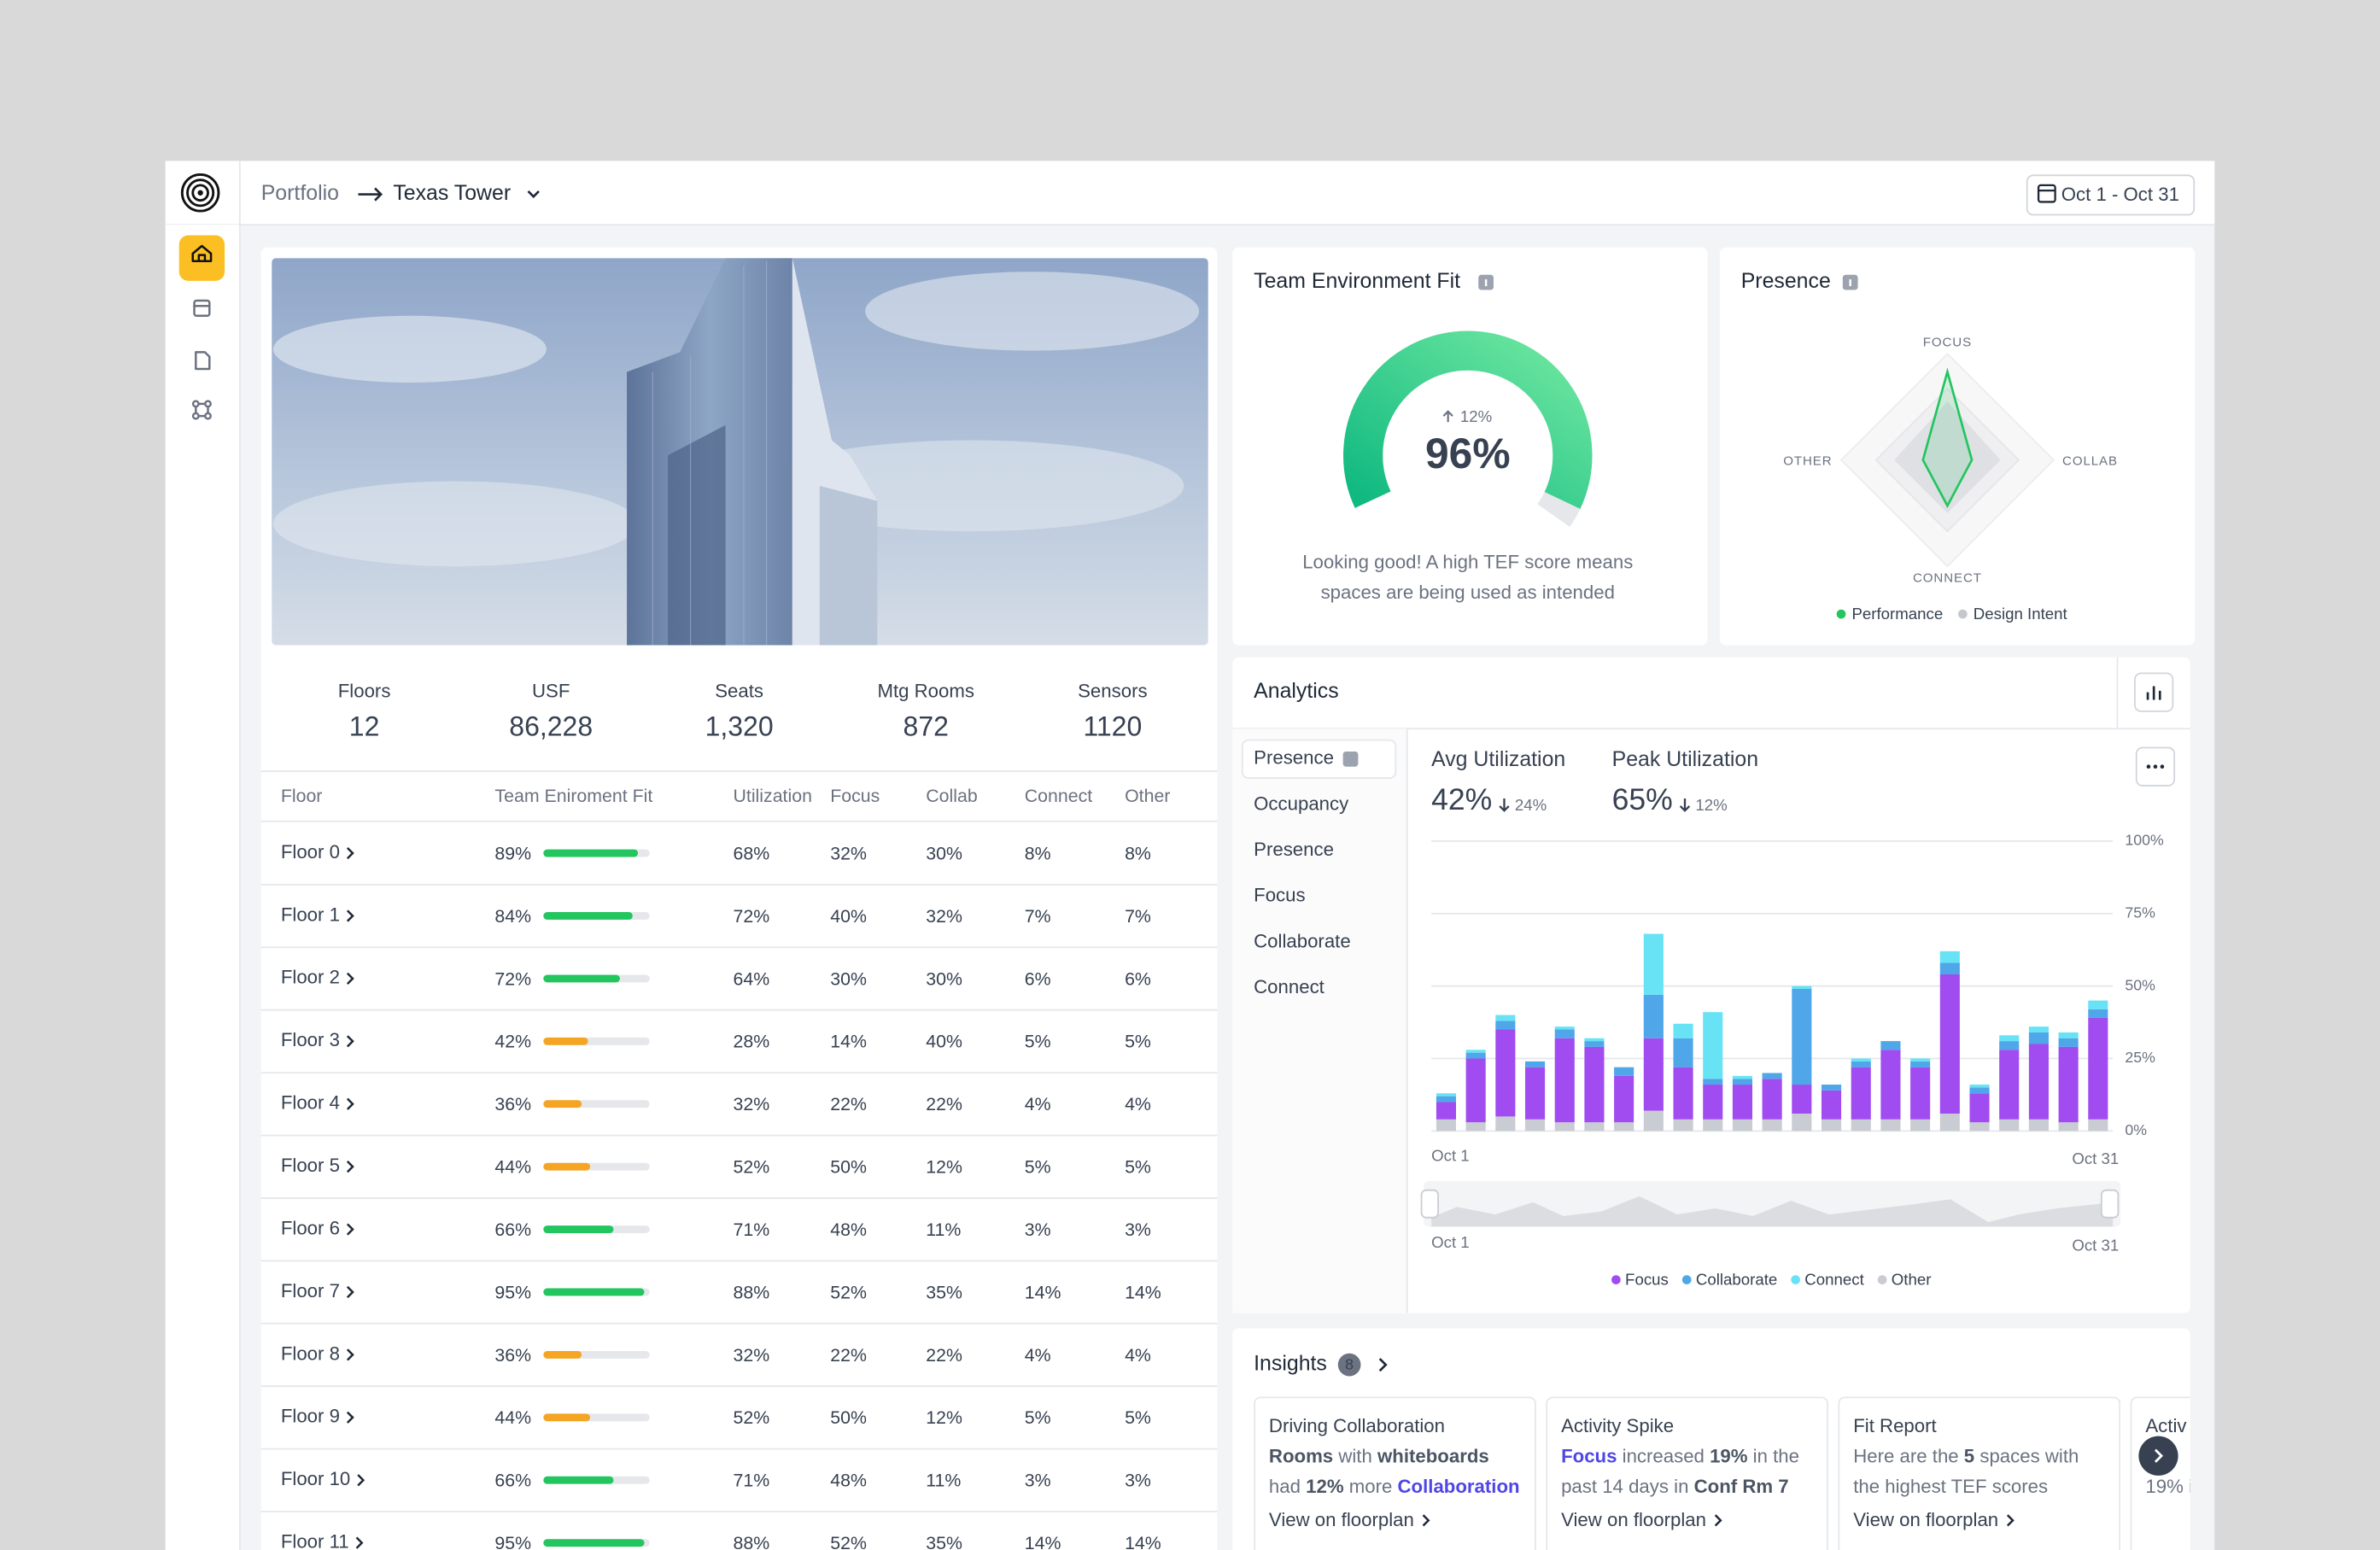  Describe the element at coordinates (310, 1290) in the screenshot. I see `floor-name: Floor 7` at that location.